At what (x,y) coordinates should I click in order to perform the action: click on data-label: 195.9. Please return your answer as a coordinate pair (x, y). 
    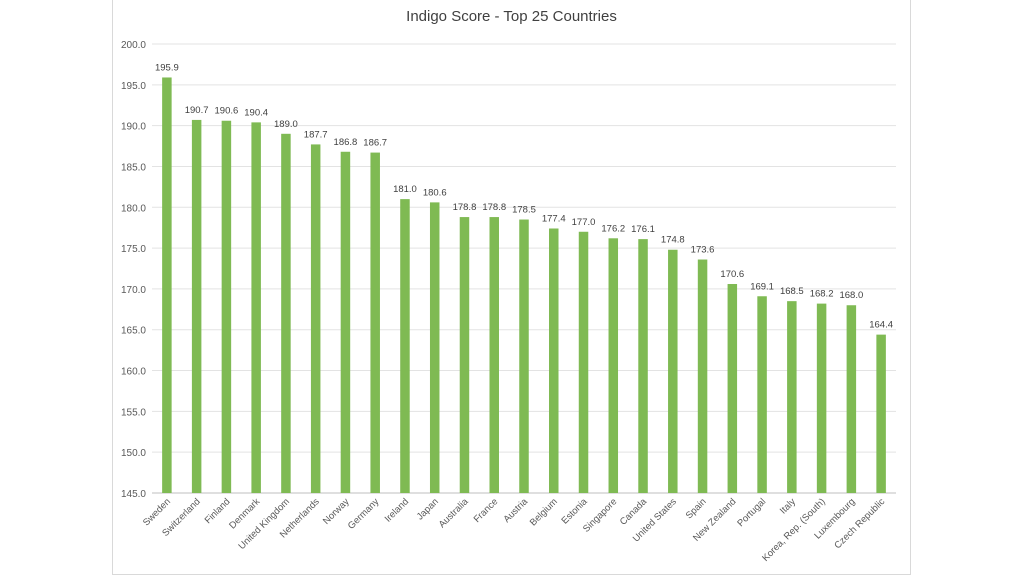
    Looking at the image, I should click on (167, 67).